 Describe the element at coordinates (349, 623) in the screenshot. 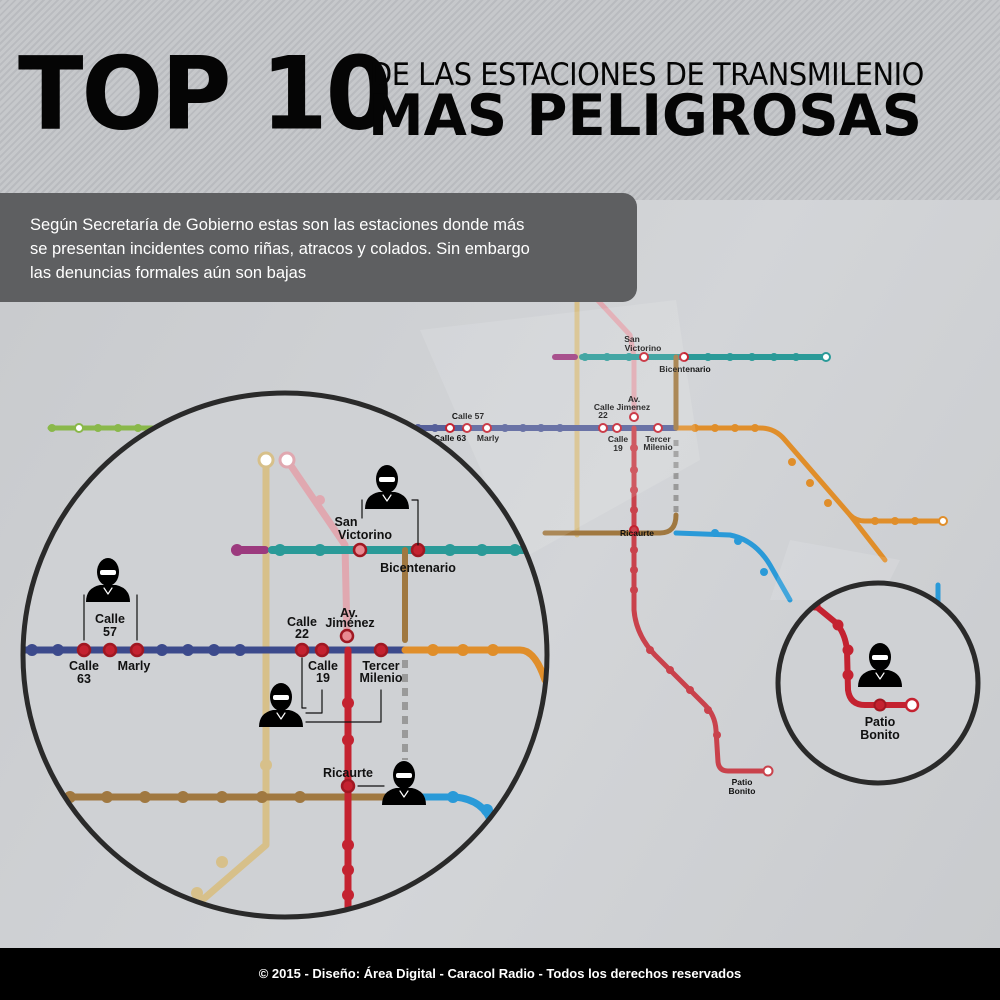

I see `label-jimenez: Jiménez` at that location.